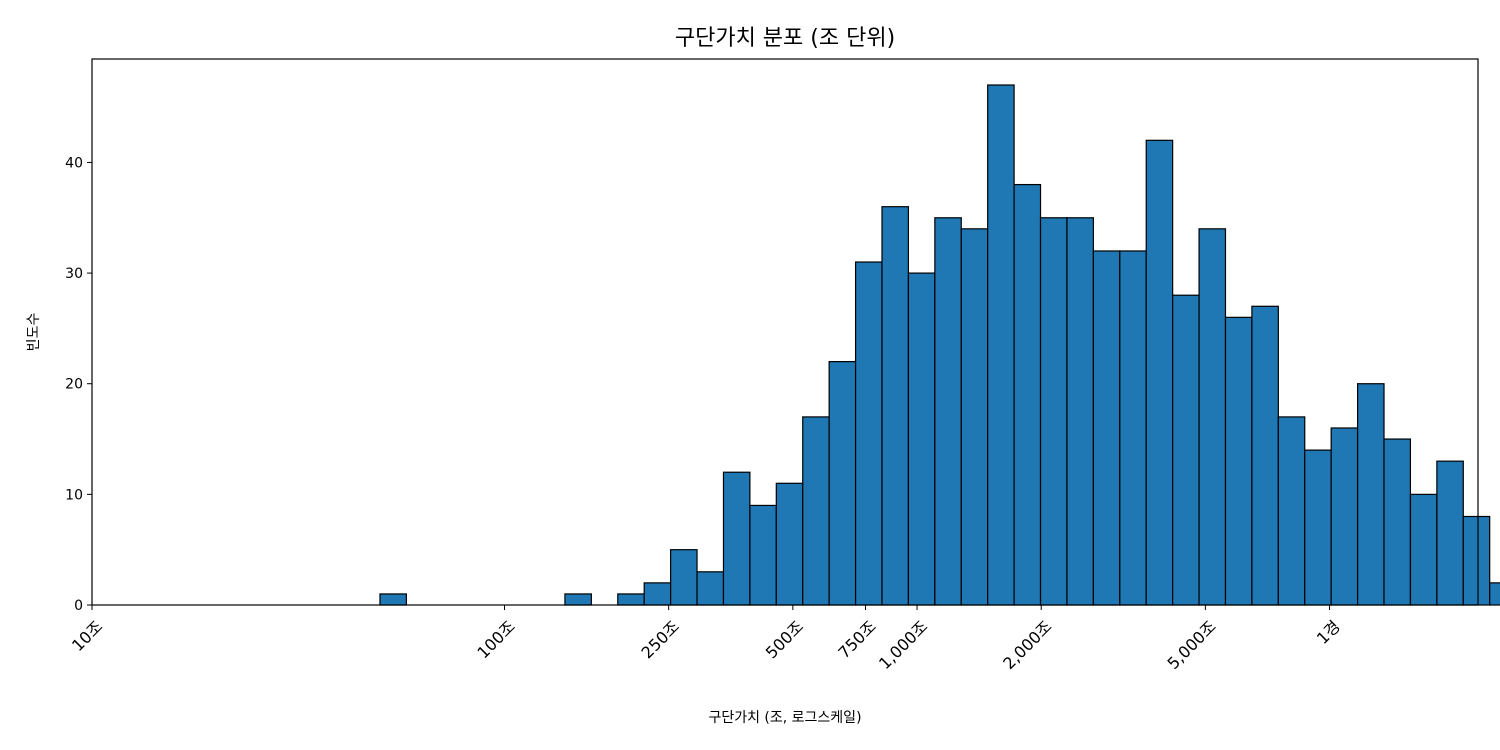 The height and width of the screenshot is (750, 1500). Describe the element at coordinates (785, 38) in the screenshot. I see `chart-title: 구단가치 분포 (조 단위)` at that location.